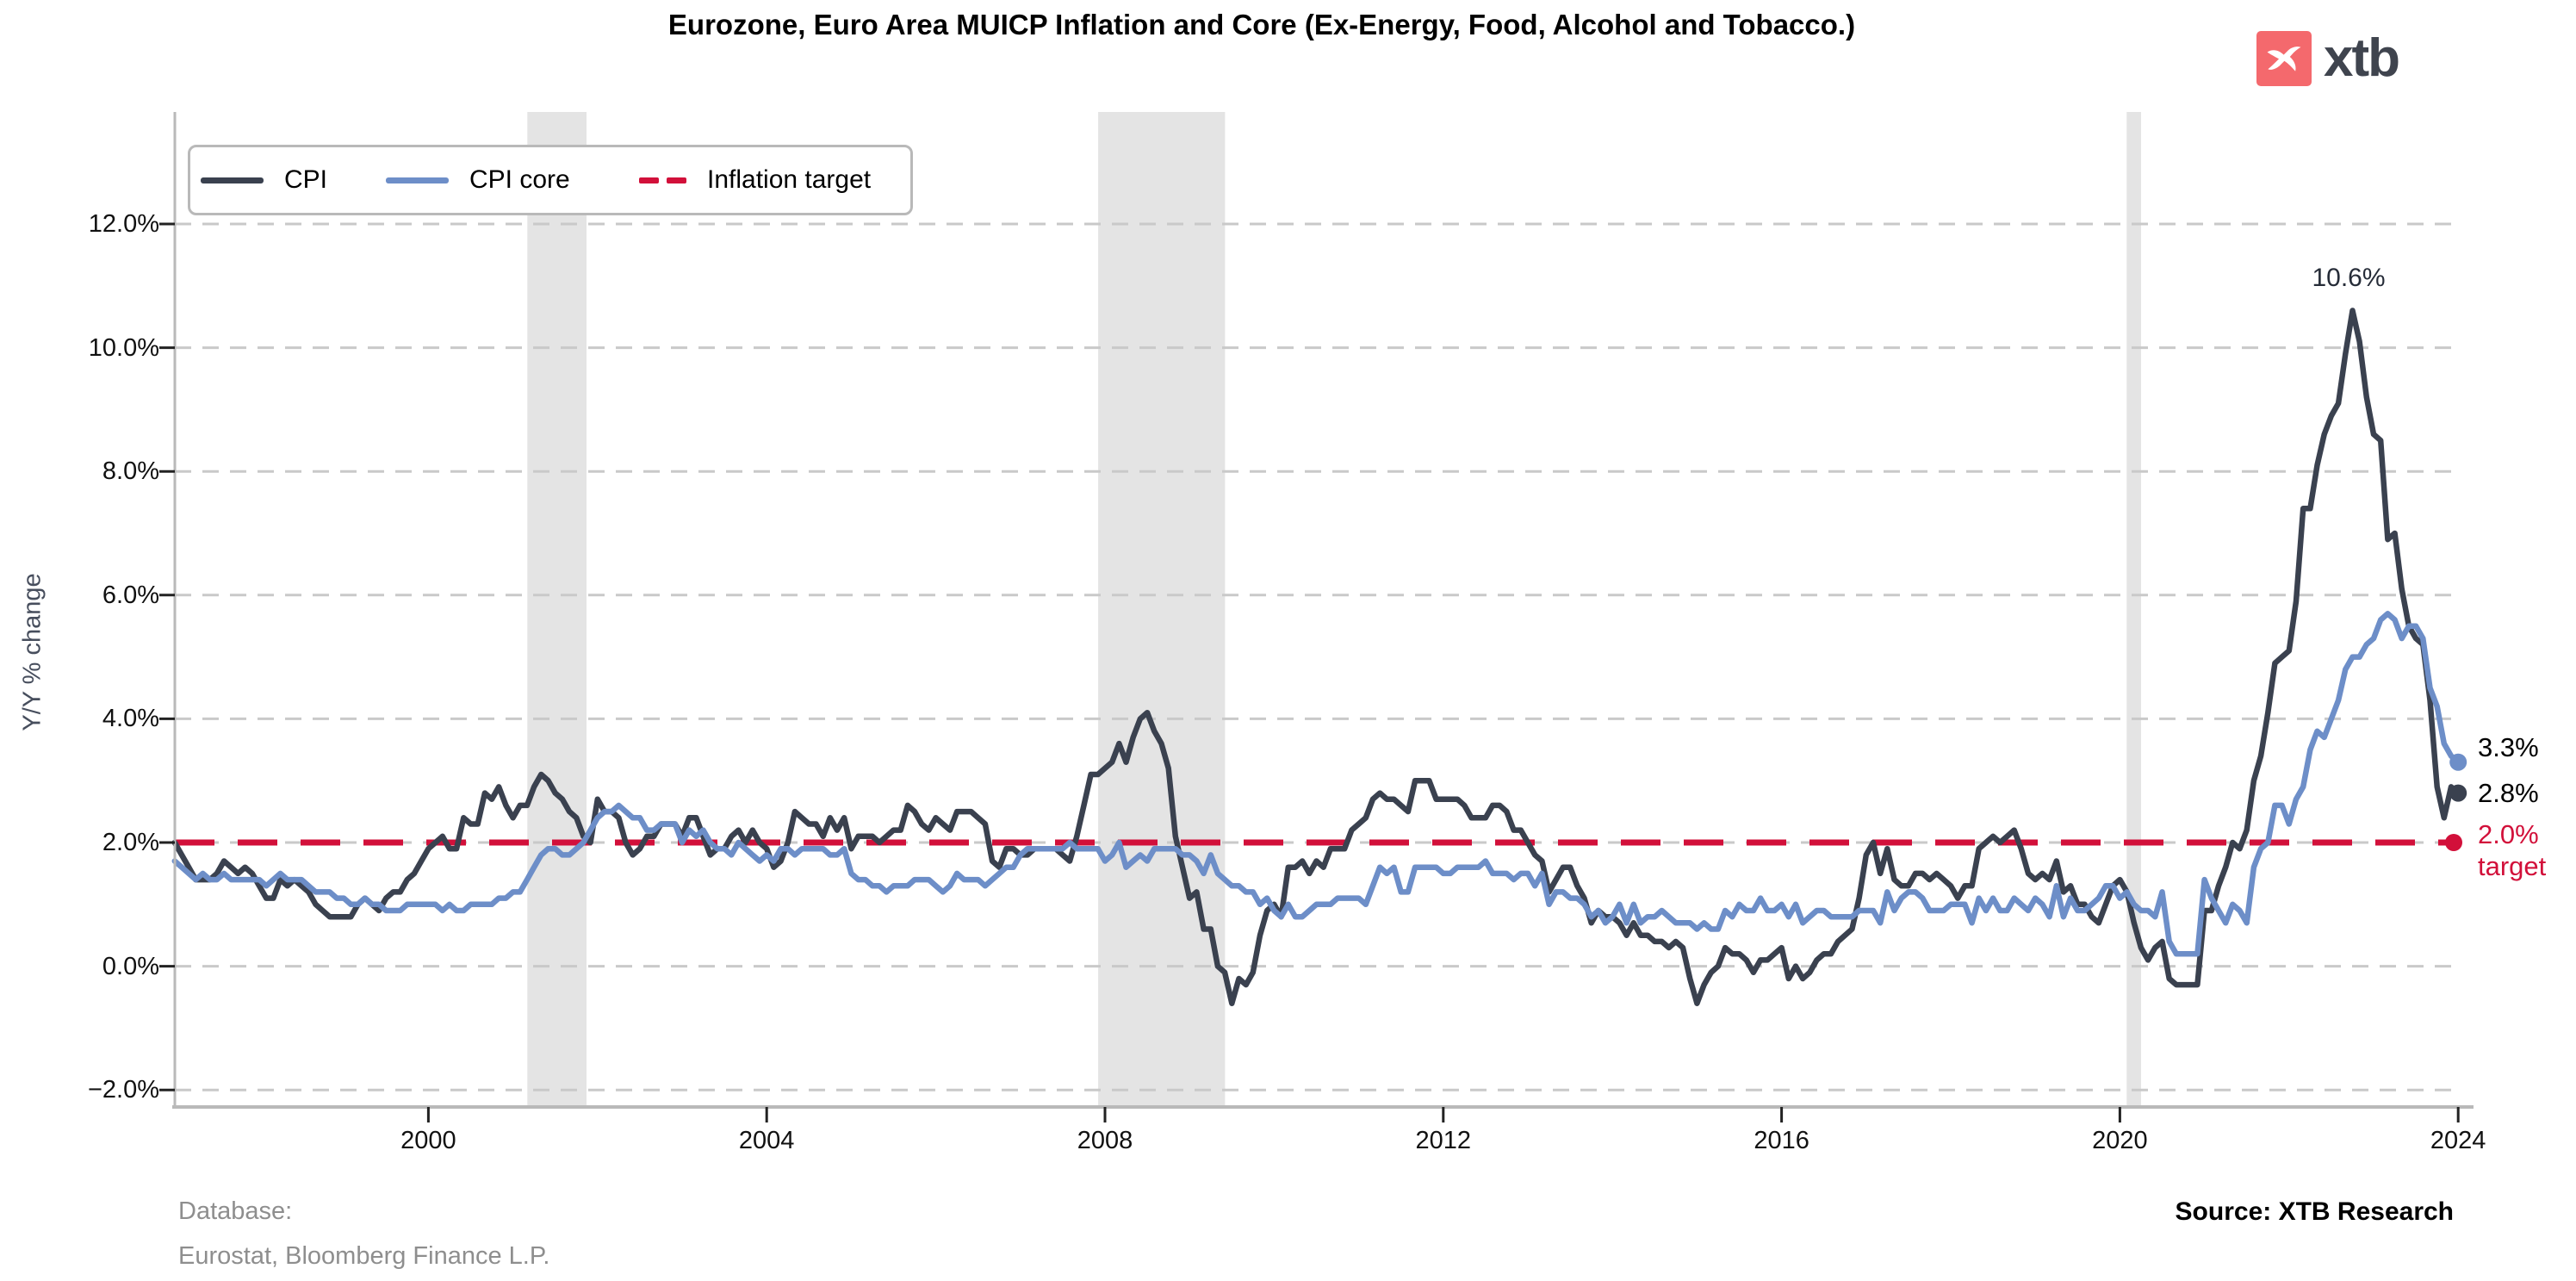  Describe the element at coordinates (2508, 747) in the screenshot. I see `core-end-value-label: 3.3%` at that location.